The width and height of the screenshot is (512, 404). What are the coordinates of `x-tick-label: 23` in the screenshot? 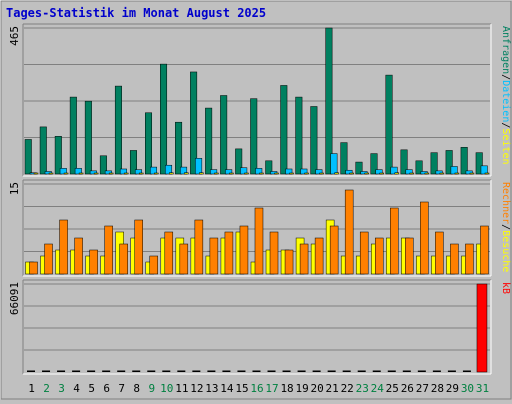 It's located at (362, 388).